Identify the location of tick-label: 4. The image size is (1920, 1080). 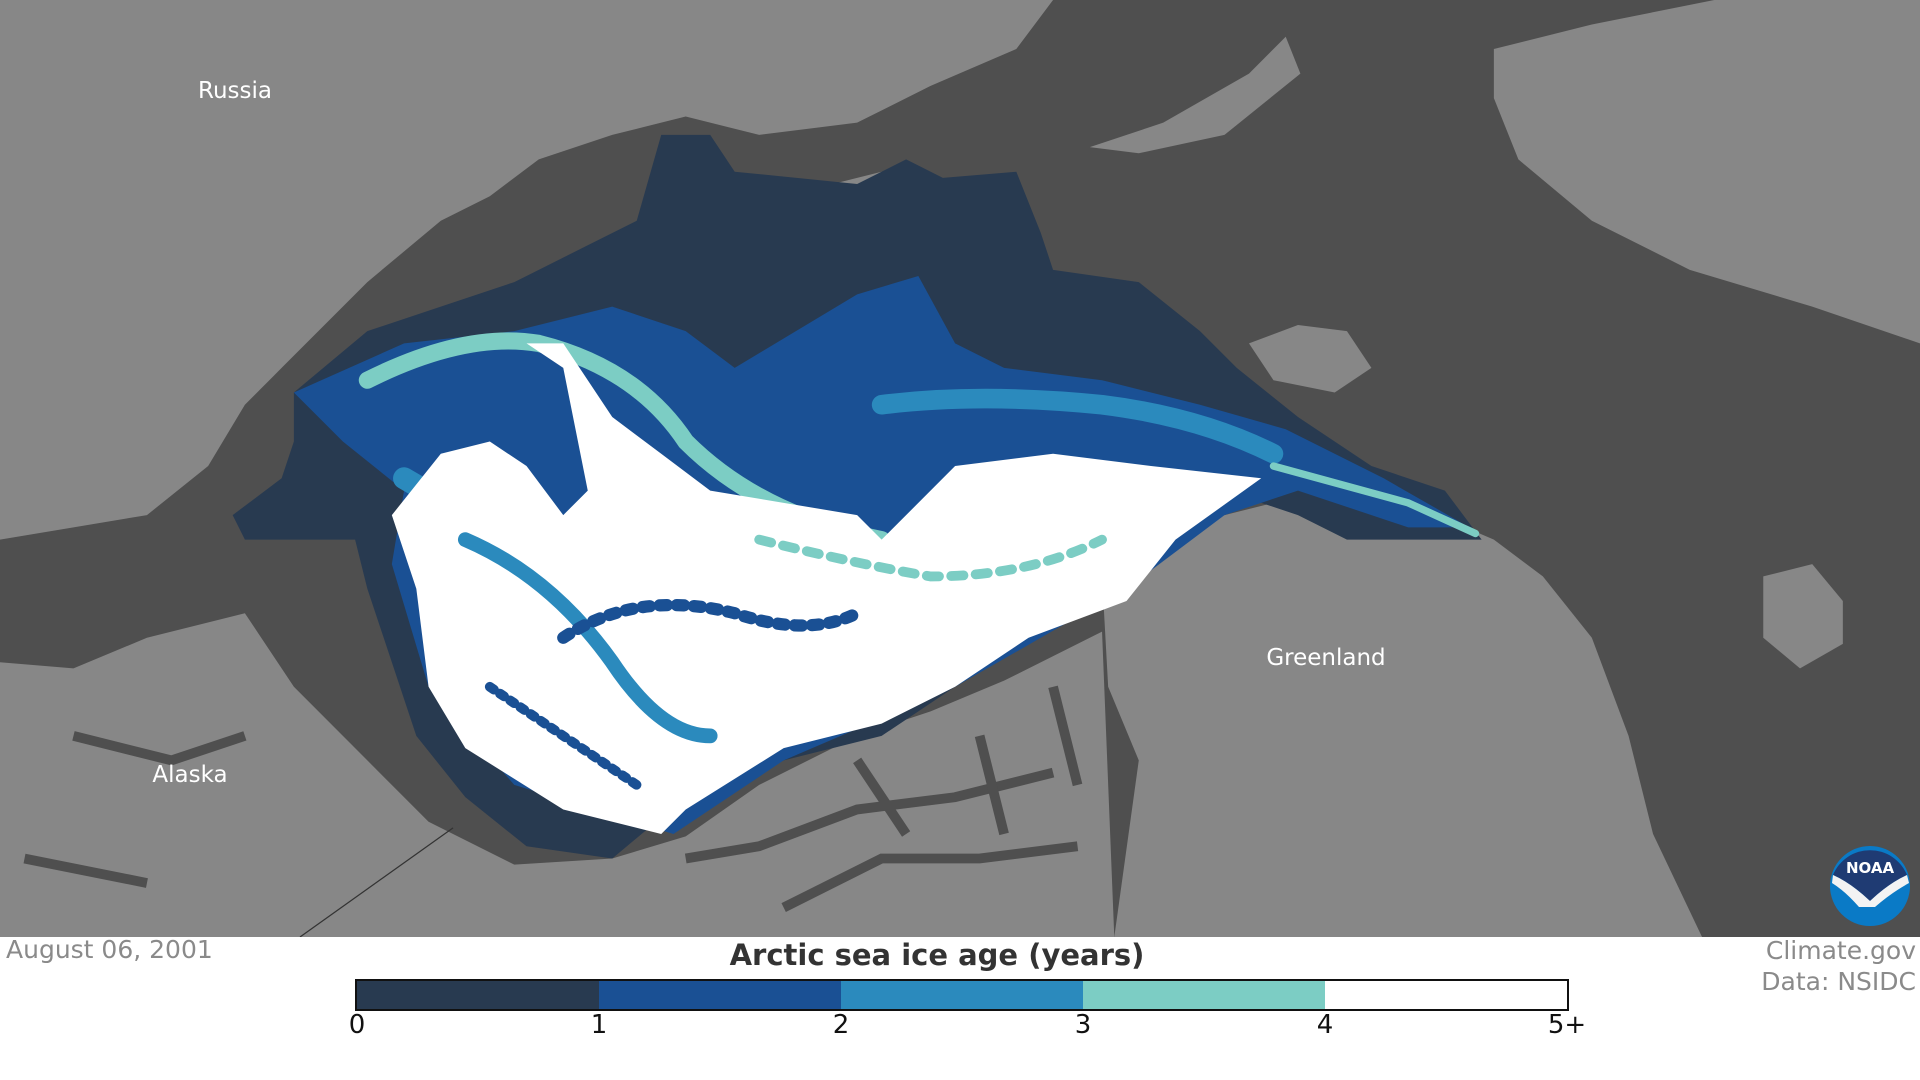
(1325, 1025).